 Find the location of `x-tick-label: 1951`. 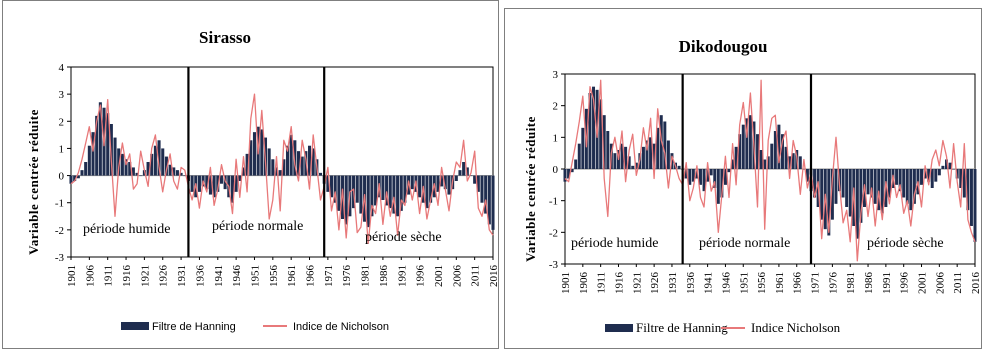

x-tick-label: 1951 is located at coordinates (744, 283).